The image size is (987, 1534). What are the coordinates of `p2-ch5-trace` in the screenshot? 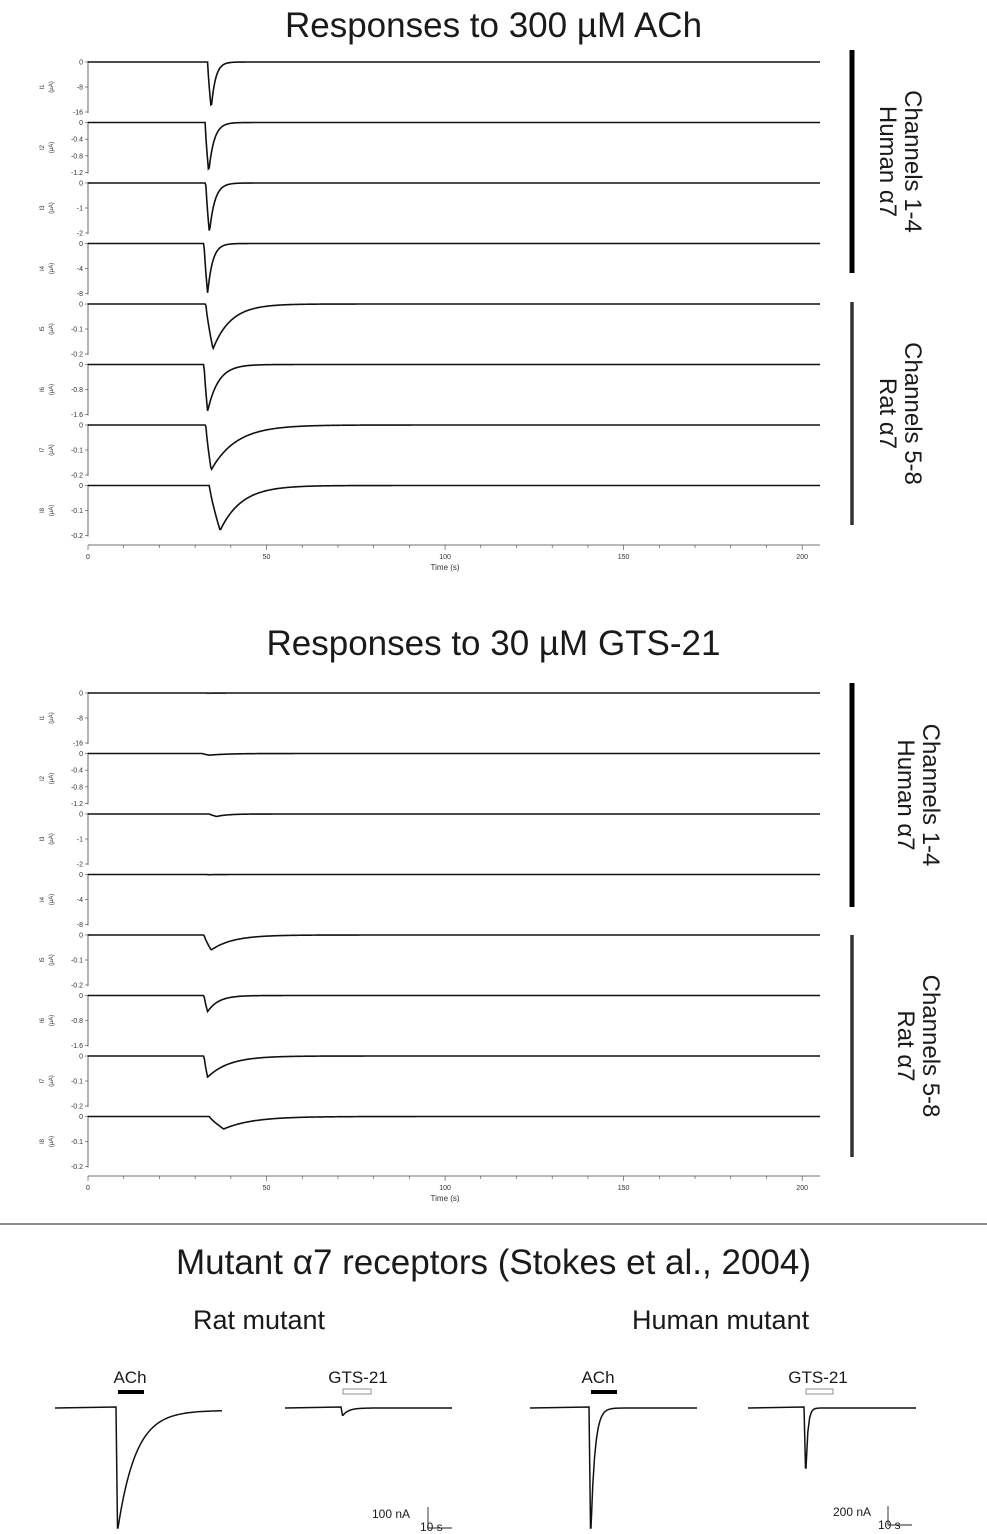 It's located at (454, 942).